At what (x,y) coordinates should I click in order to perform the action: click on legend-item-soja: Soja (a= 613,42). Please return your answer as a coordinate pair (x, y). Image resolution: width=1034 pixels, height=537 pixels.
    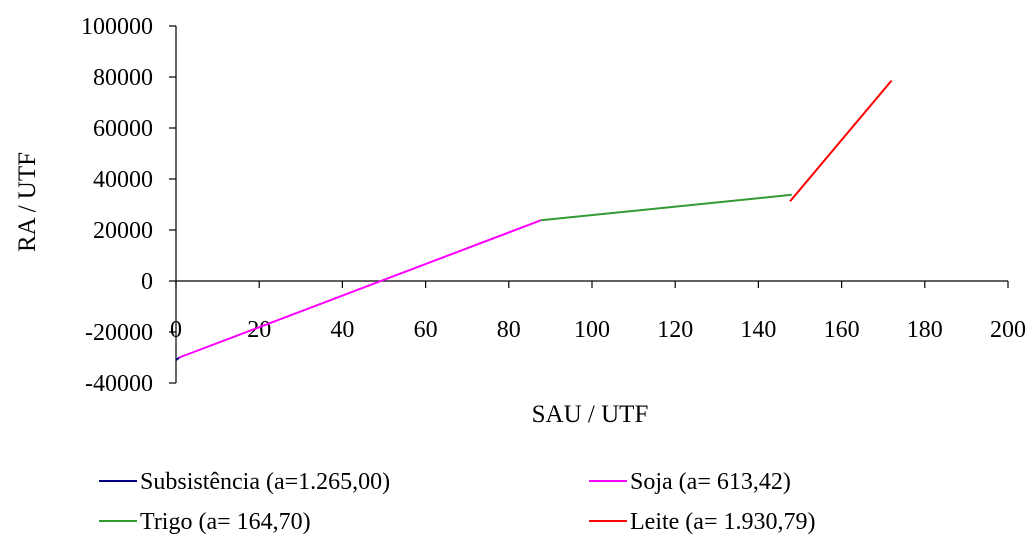
    Looking at the image, I should click on (690, 482).